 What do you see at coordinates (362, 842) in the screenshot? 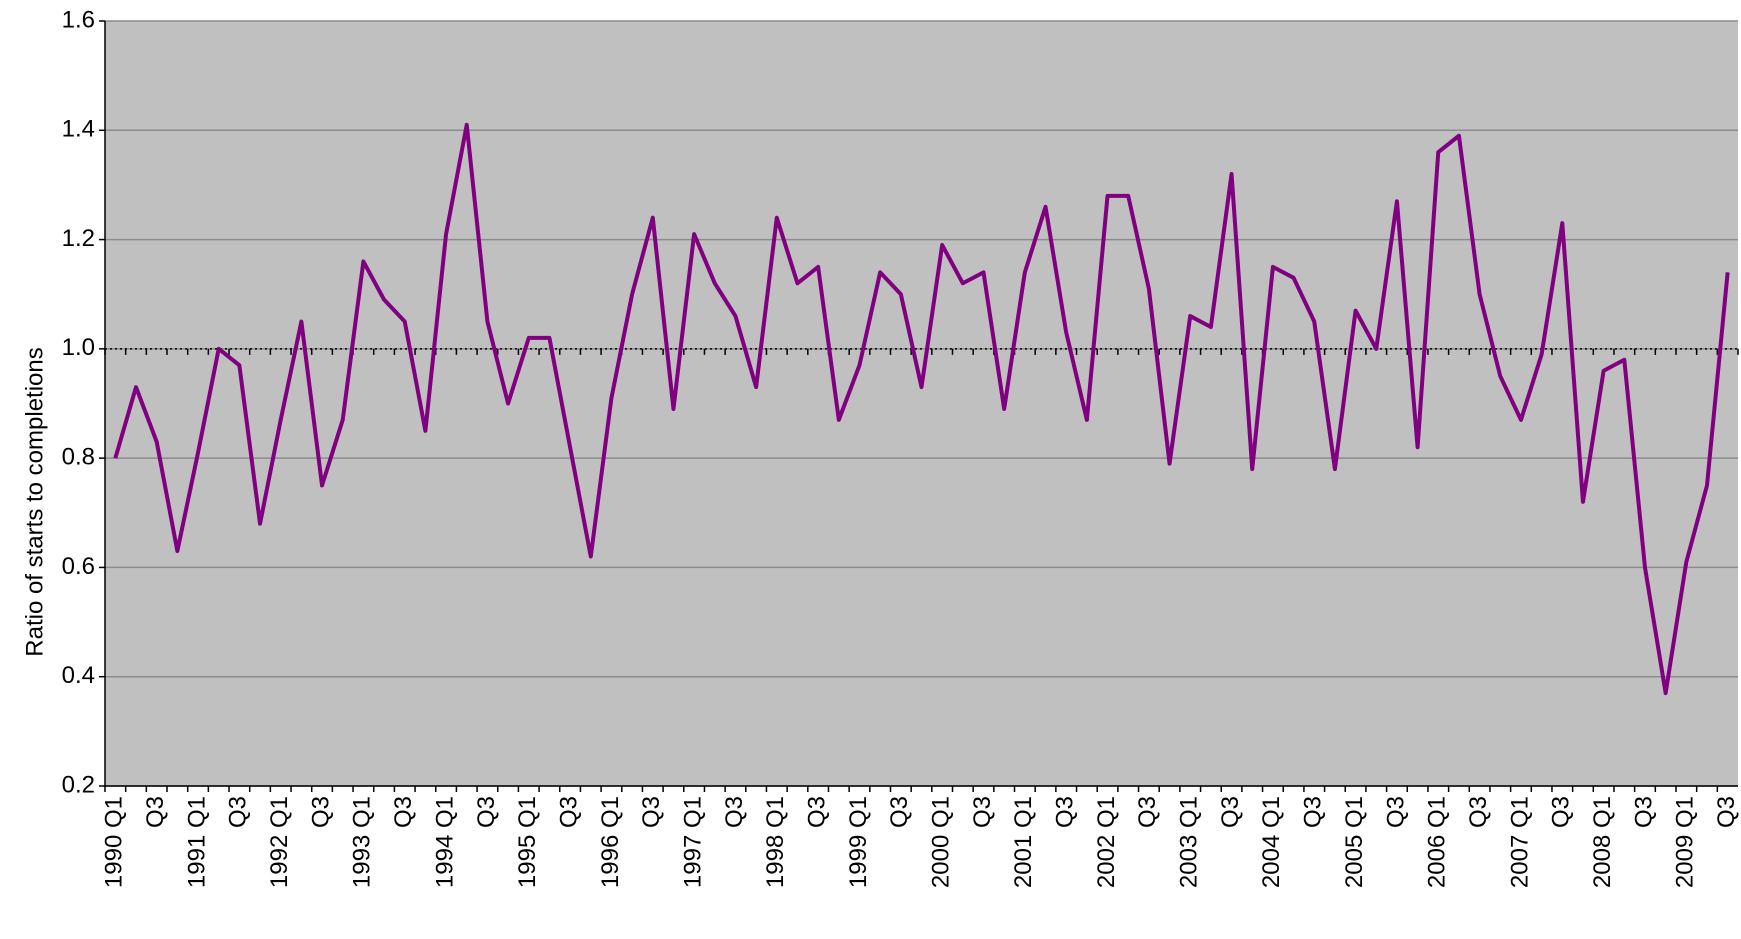
I see `x-tick-label: 1993 Q1` at bounding box center [362, 842].